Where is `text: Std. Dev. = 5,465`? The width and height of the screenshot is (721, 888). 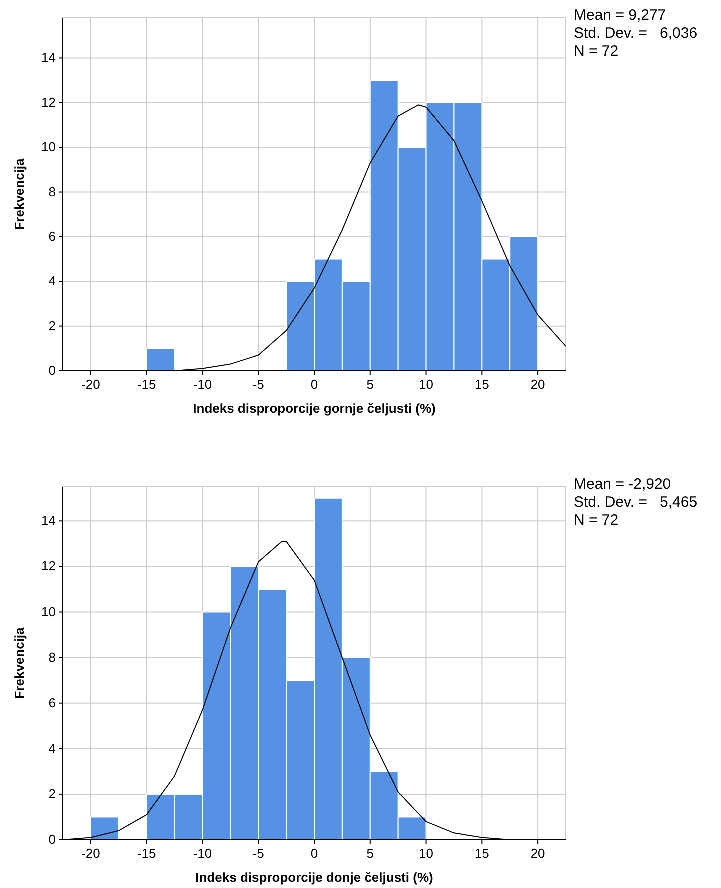 text: Std. Dev. = 5,465 is located at coordinates (636, 502).